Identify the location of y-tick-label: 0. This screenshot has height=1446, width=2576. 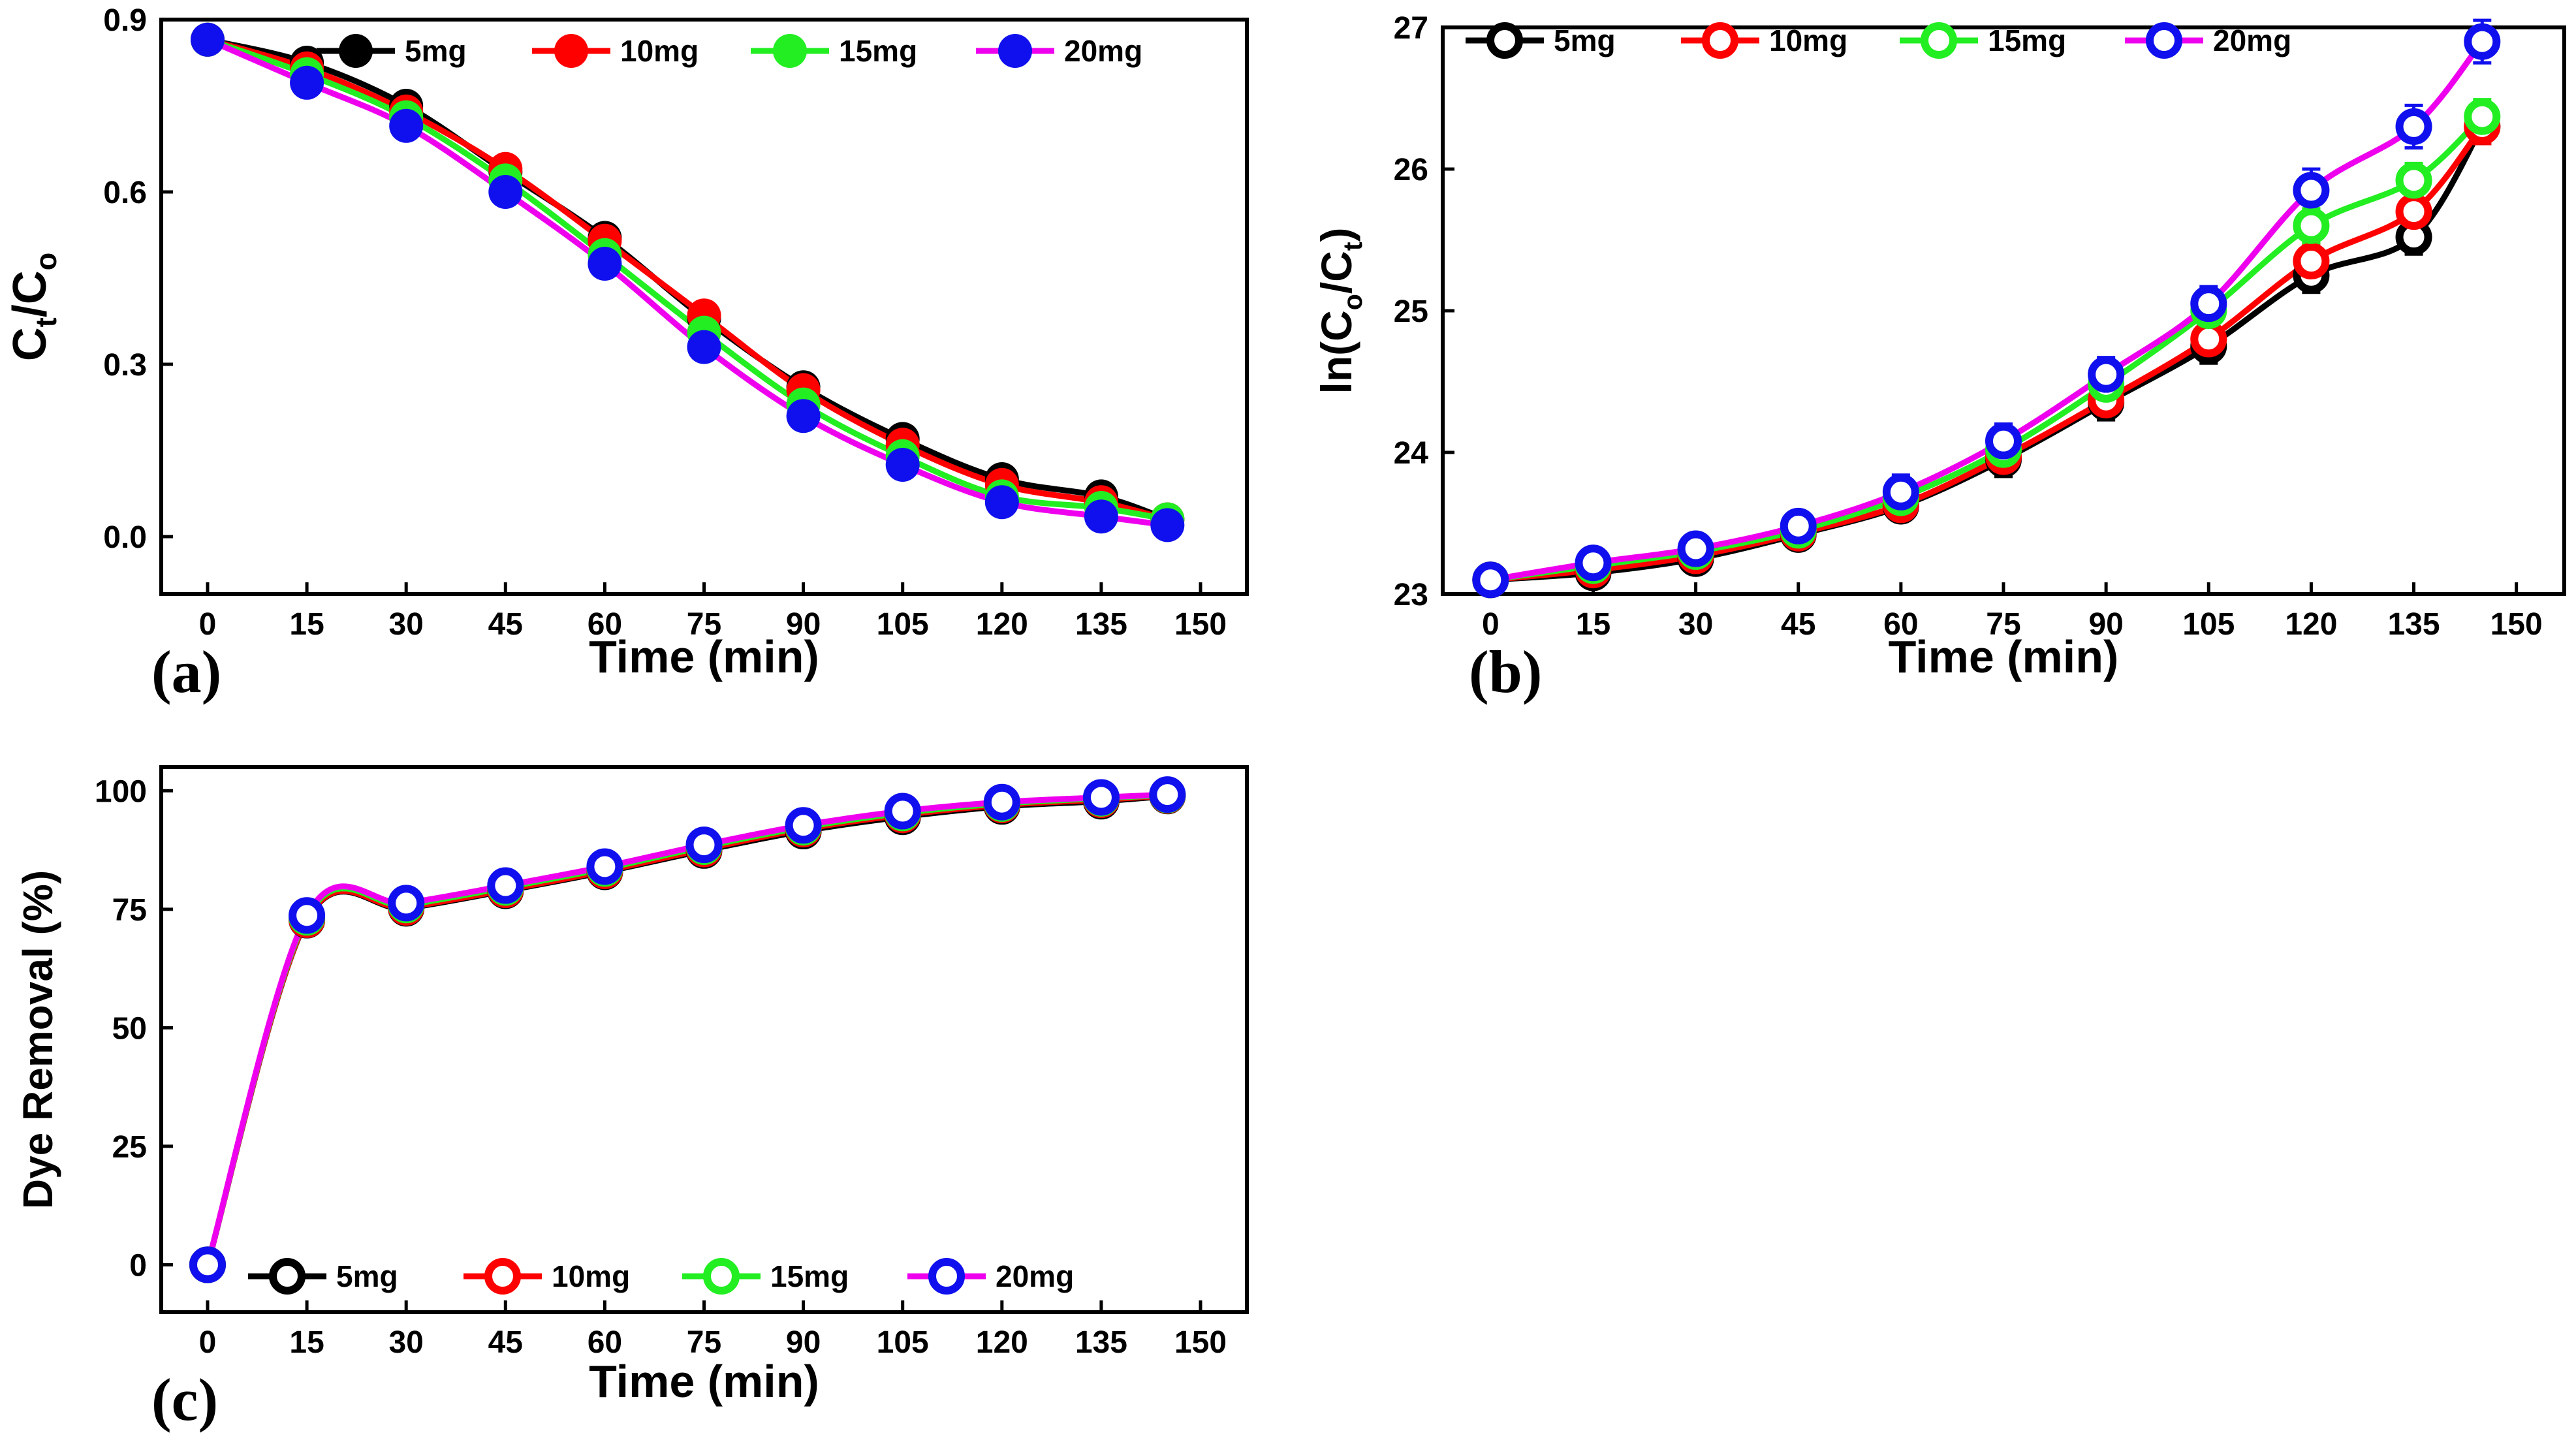
(138, 1265).